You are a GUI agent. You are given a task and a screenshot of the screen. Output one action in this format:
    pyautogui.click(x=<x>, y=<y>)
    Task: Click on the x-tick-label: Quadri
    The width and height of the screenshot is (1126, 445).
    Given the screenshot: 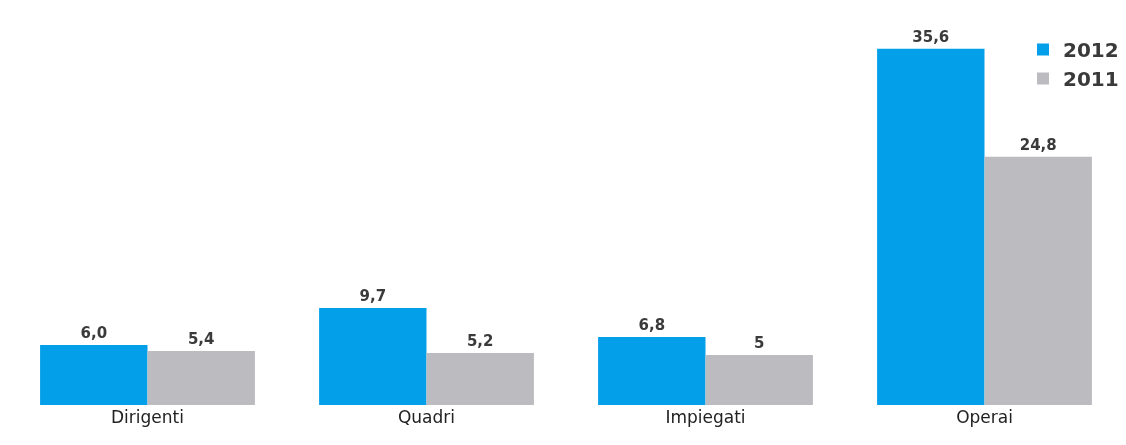 What is the action you would take?
    pyautogui.click(x=426, y=417)
    